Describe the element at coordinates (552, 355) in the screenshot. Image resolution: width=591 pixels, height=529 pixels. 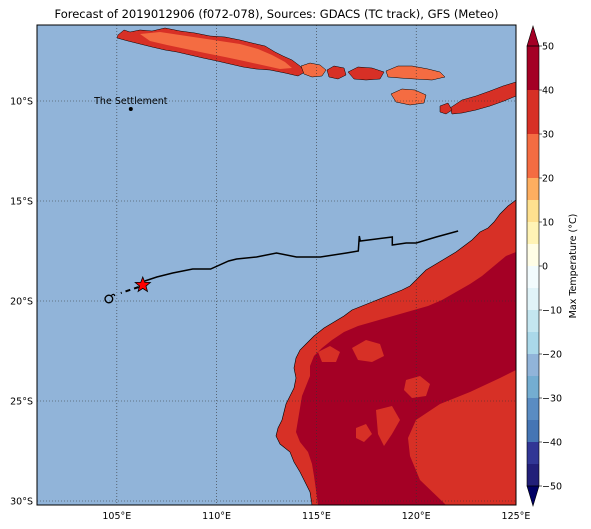
I see `colorbar-tick-label: −20` at that location.